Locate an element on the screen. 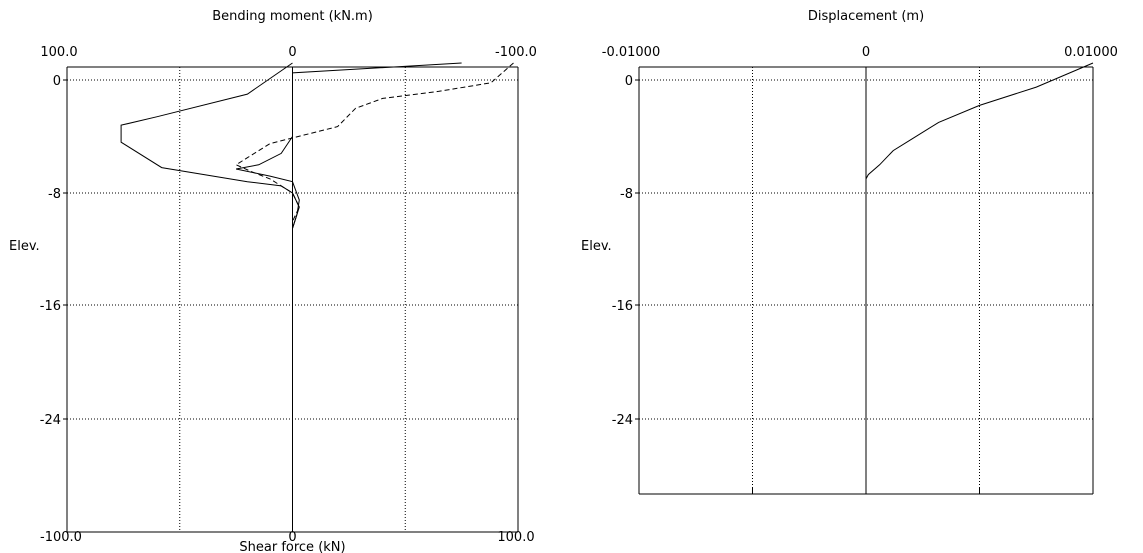 Image resolution: width=1143 pixels, height=553 pixels. bottom-tick-label: 0 is located at coordinates (292, 537).